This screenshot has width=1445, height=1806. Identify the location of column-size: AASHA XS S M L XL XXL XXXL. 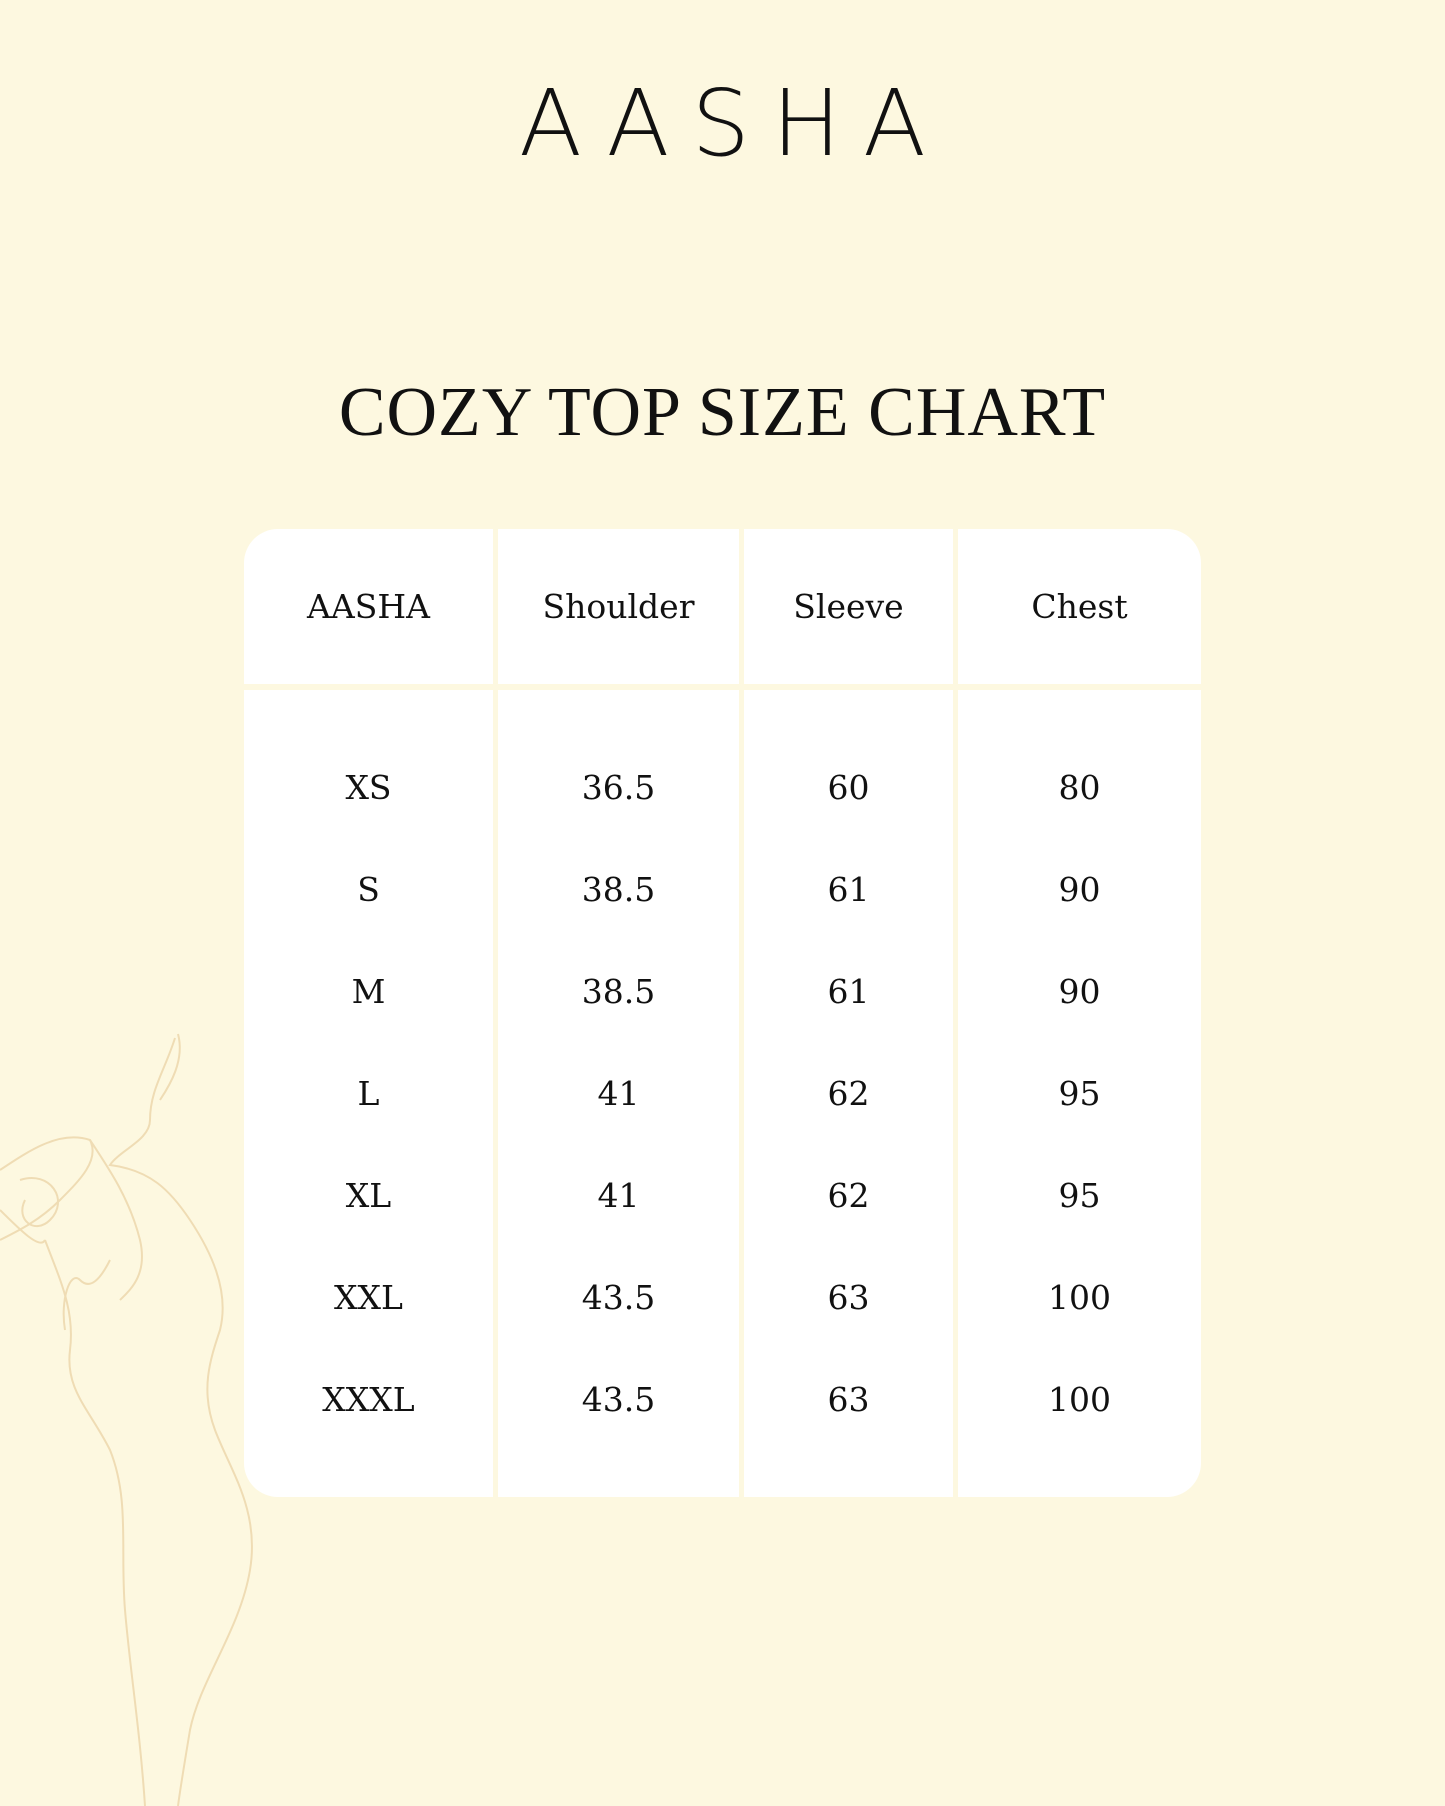
(371, 1013).